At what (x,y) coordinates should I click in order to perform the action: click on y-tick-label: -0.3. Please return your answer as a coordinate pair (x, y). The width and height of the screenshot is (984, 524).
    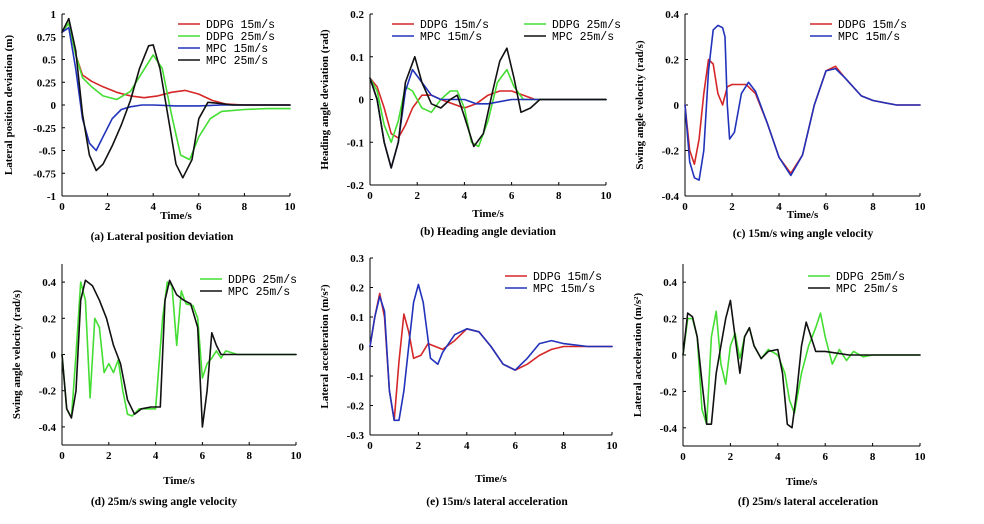
    Looking at the image, I should click on (356, 436).